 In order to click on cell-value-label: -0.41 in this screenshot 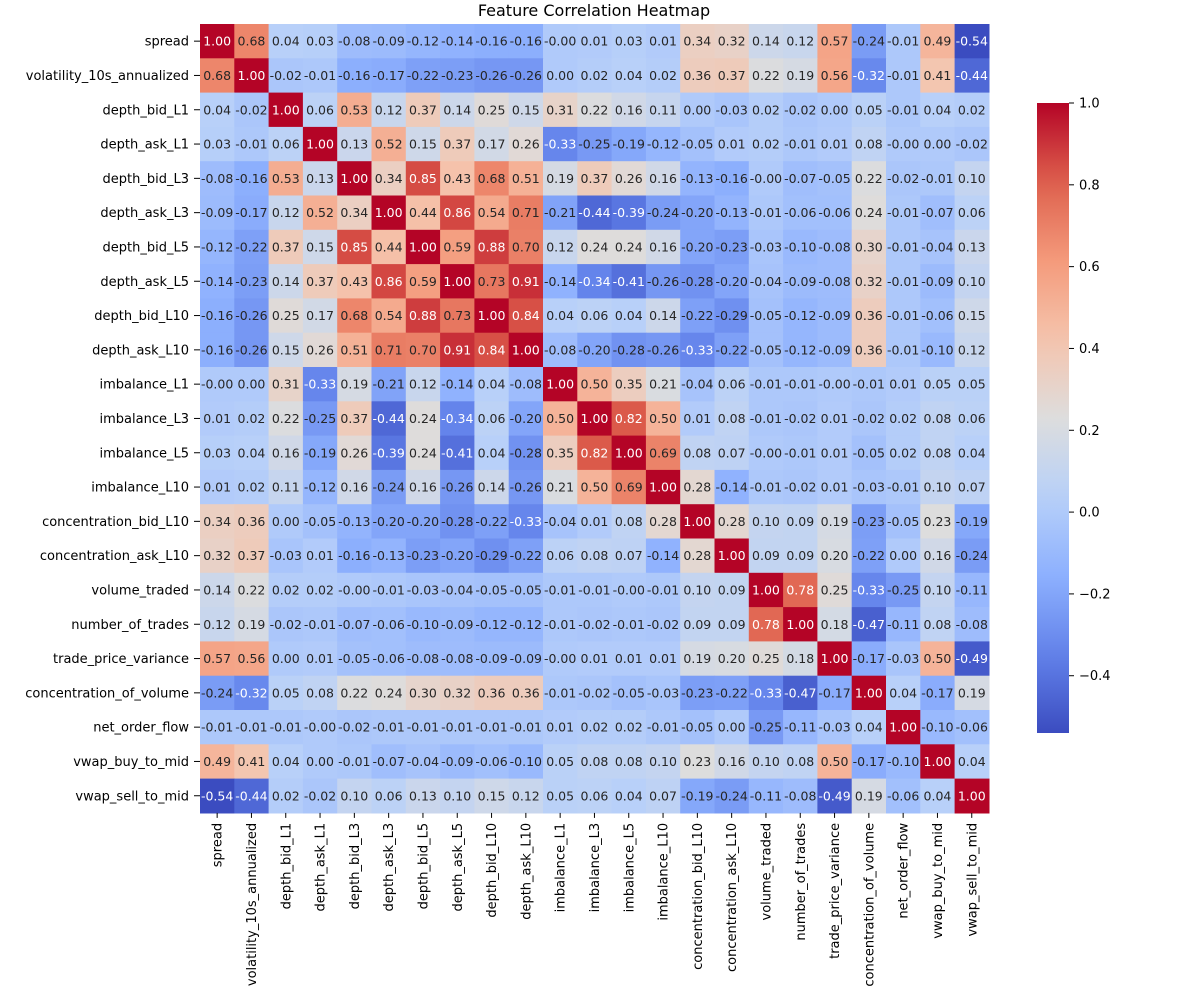, I will do `click(629, 281)`.